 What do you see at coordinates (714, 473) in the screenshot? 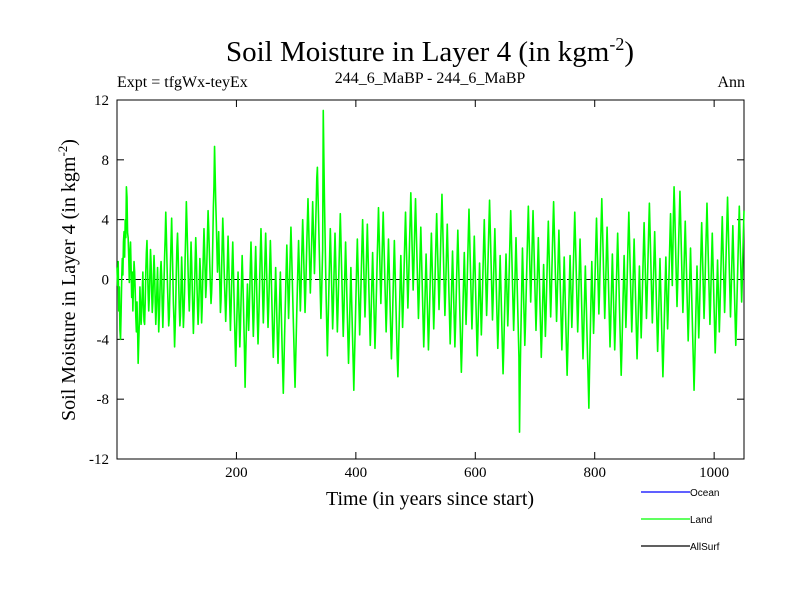
I see `x-tick-label: 1000` at bounding box center [714, 473].